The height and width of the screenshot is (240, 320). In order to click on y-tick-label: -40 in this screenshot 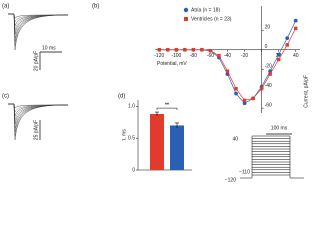, I will do `click(268, 86)`.